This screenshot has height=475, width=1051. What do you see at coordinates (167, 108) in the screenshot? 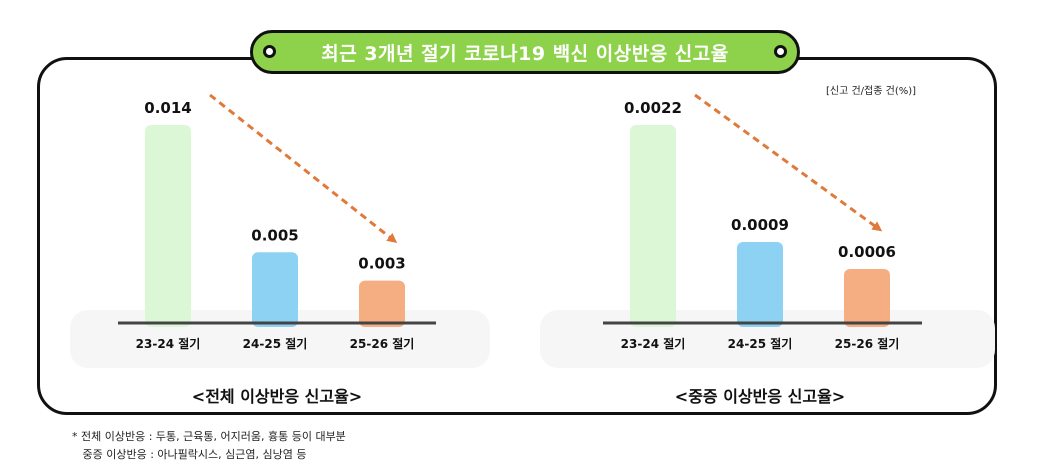
I see `value-label: 0.014` at bounding box center [167, 108].